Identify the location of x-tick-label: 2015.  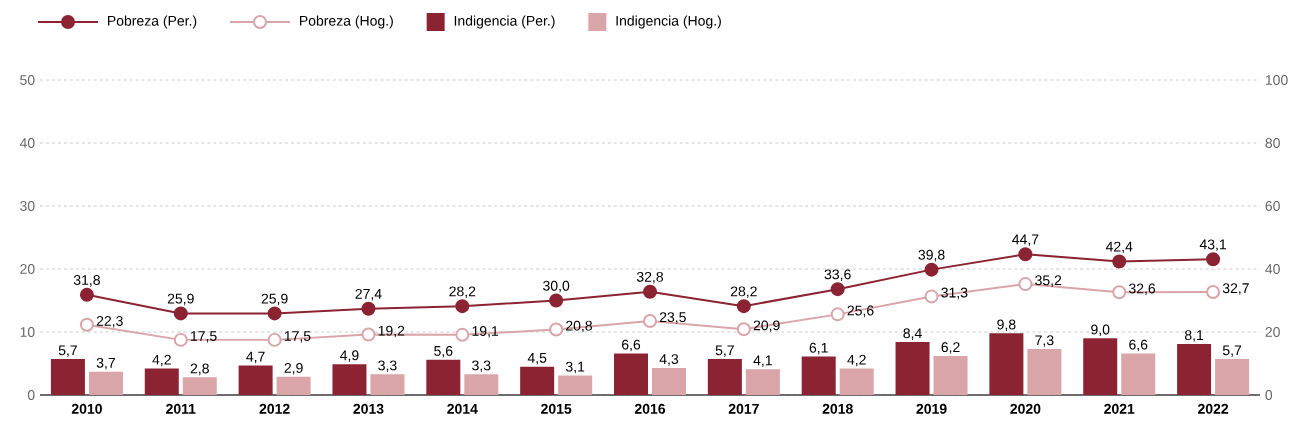
(556, 408).